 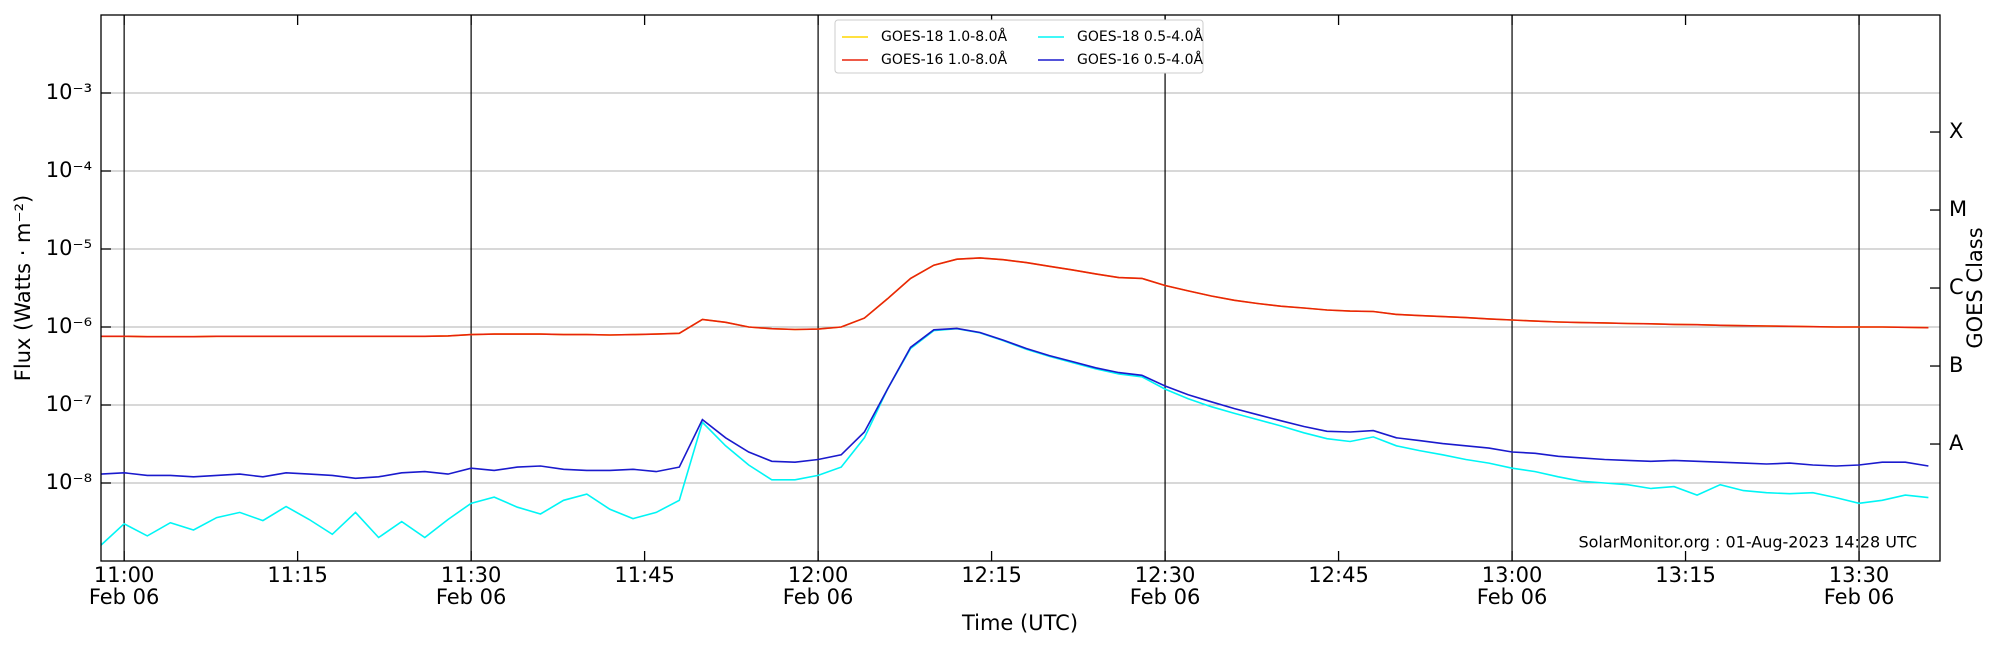 What do you see at coordinates (69, 170) in the screenshot?
I see `y-tick-label: 10⁻⁴` at bounding box center [69, 170].